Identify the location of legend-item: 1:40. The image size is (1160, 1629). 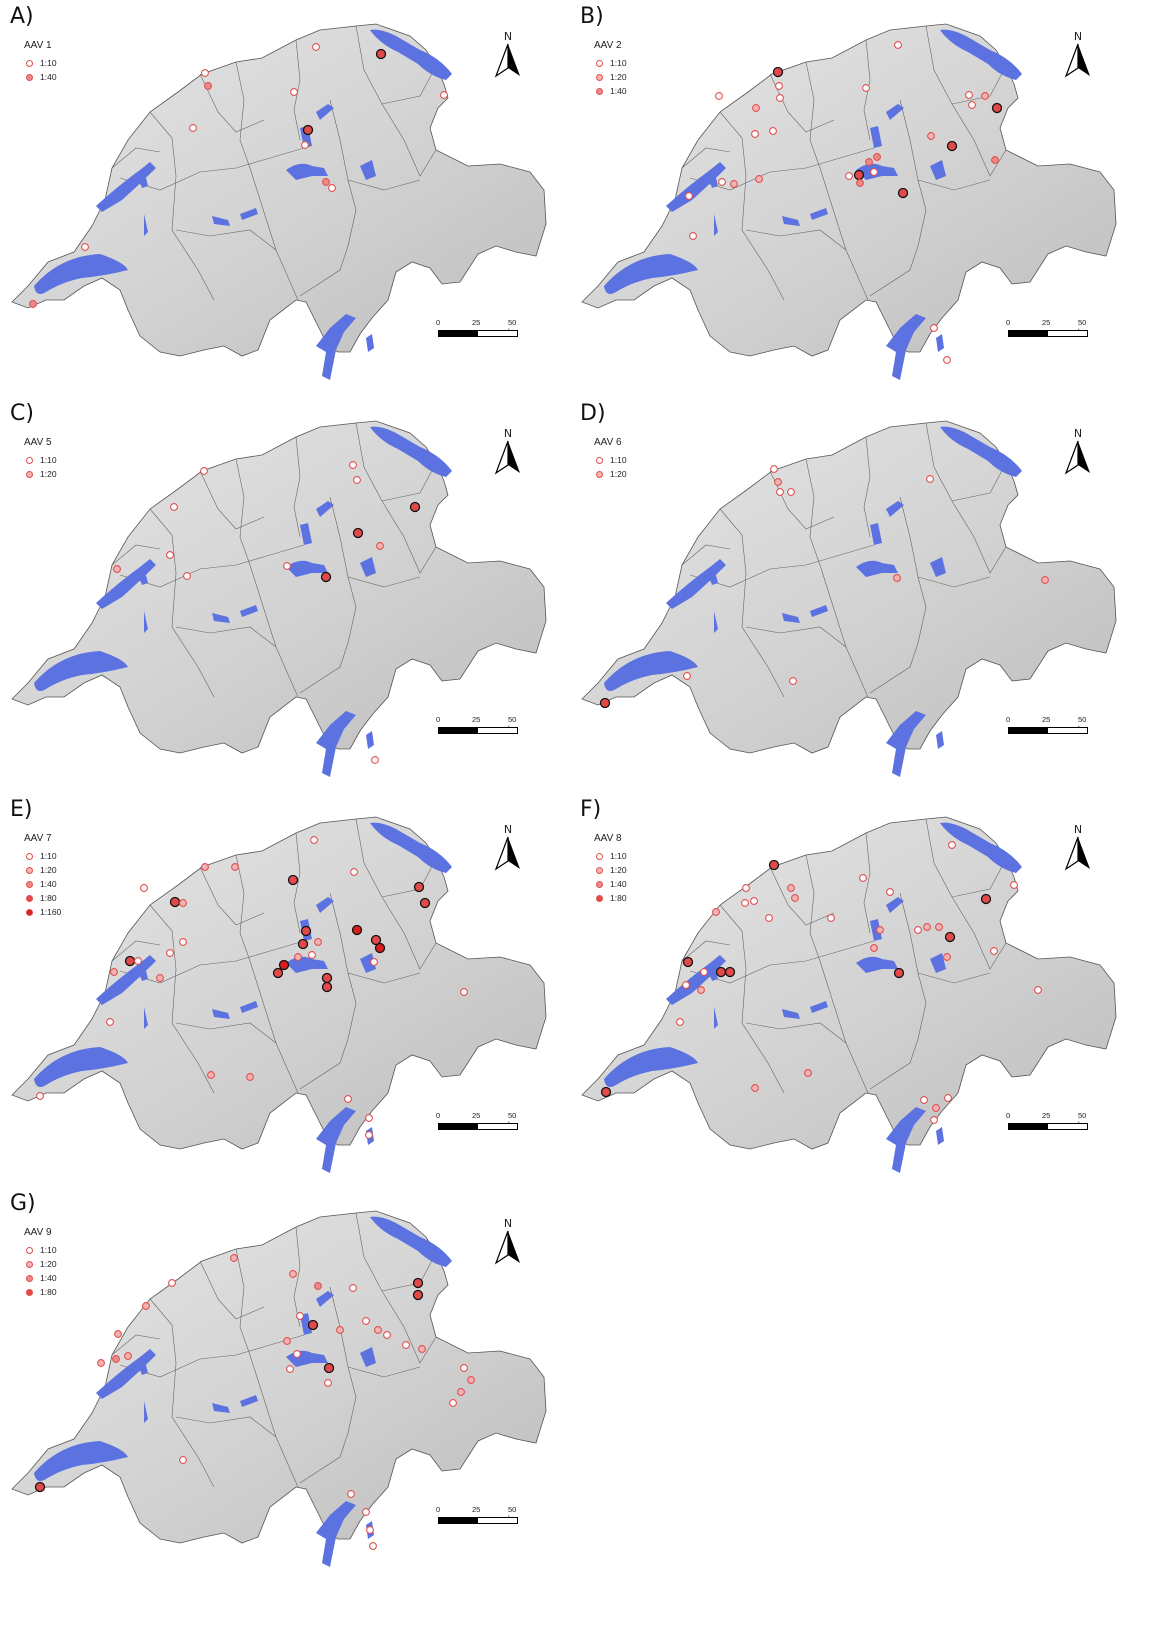
(41, 1278).